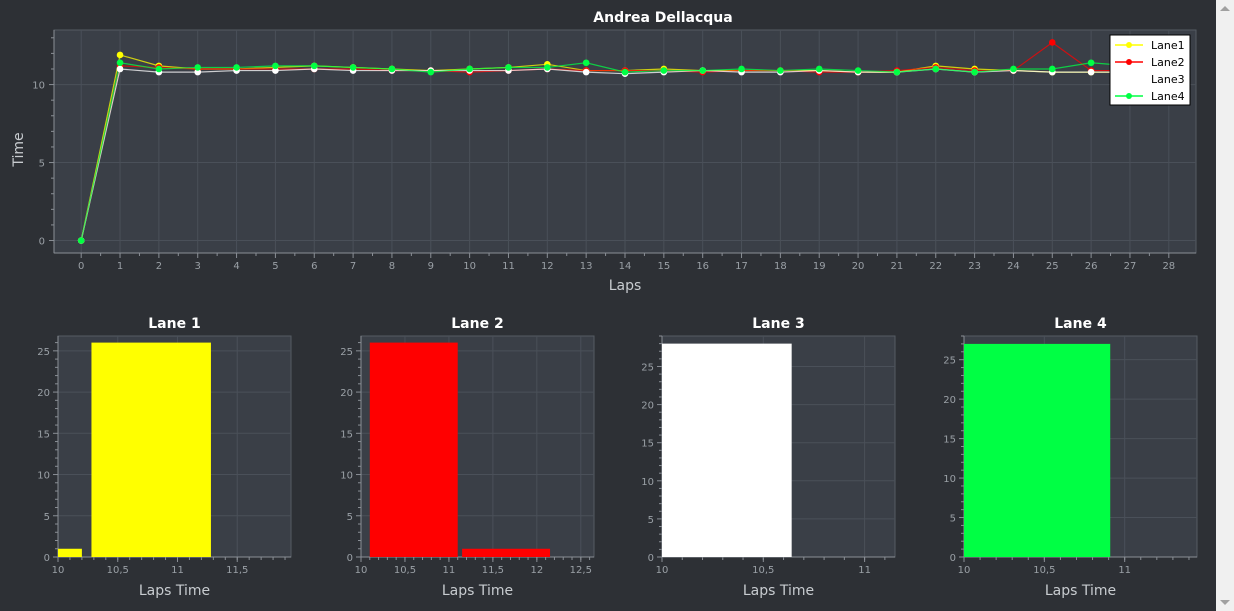  What do you see at coordinates (858, 266) in the screenshot?
I see `x-tick-label: 20` at bounding box center [858, 266].